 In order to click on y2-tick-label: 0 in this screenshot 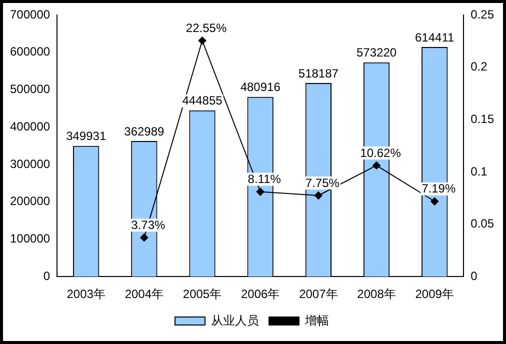, I will do `click(474, 275)`.